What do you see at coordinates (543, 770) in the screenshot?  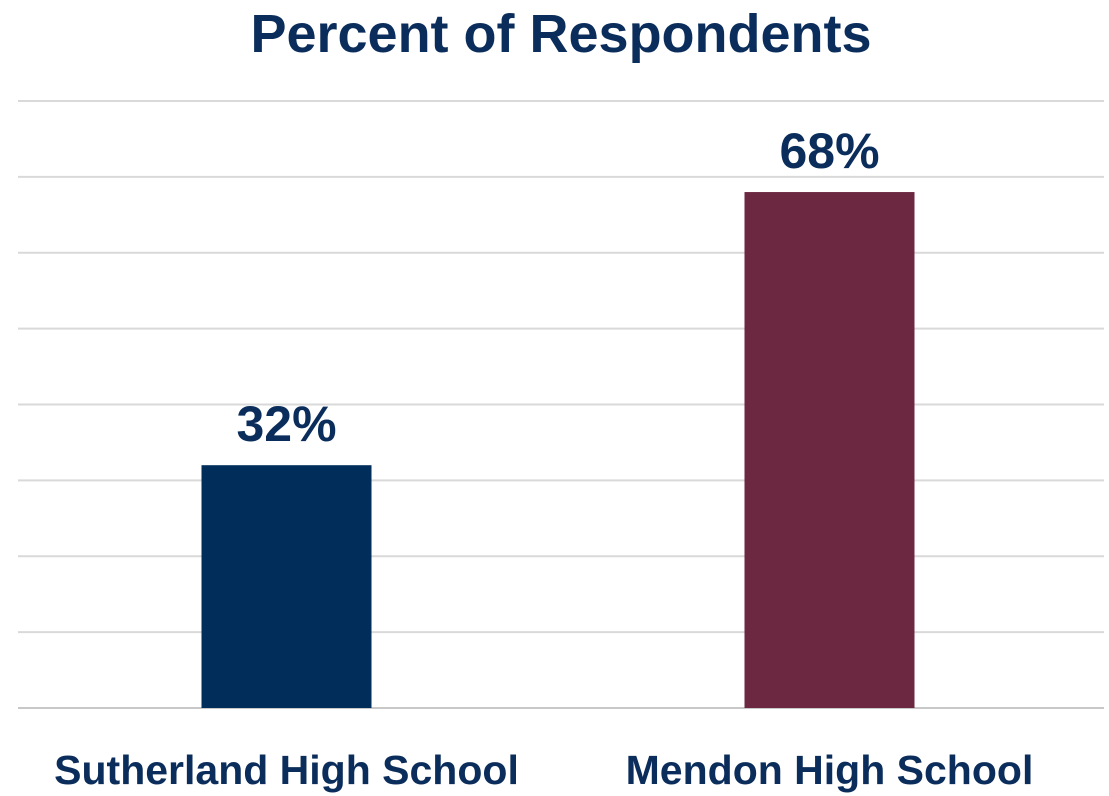 I see `category-labels: Sutherland High School Mendon High School` at bounding box center [543, 770].